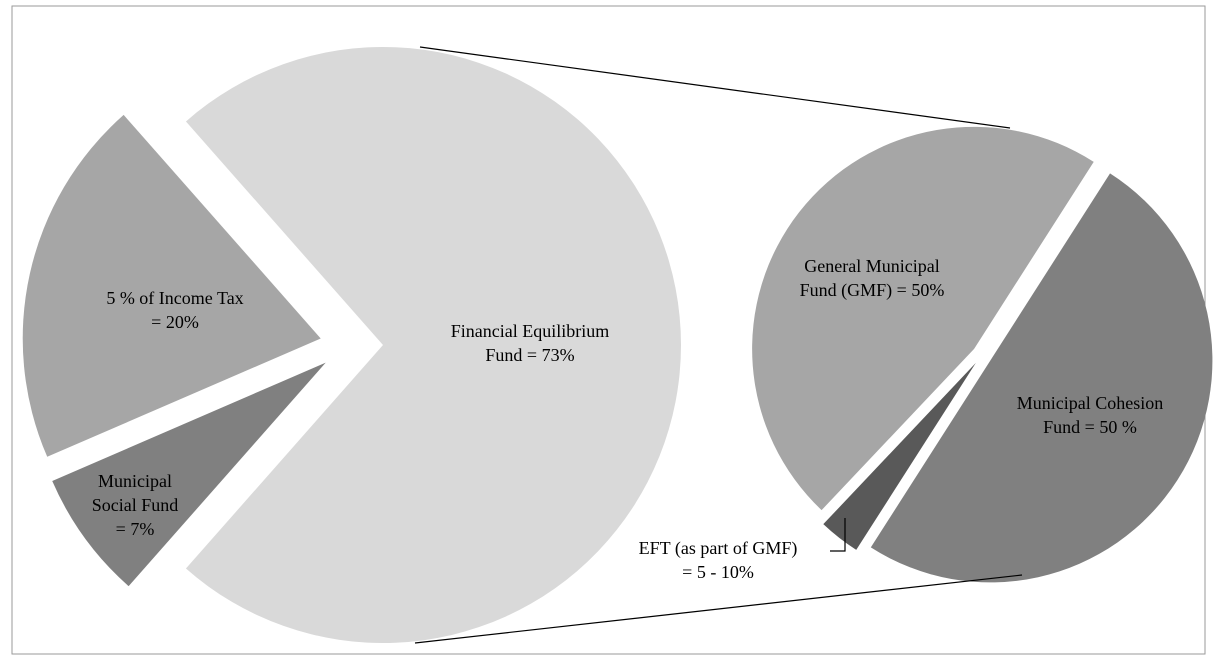  I want to click on slice-label: Fund = 50 %, so click(1090, 427).